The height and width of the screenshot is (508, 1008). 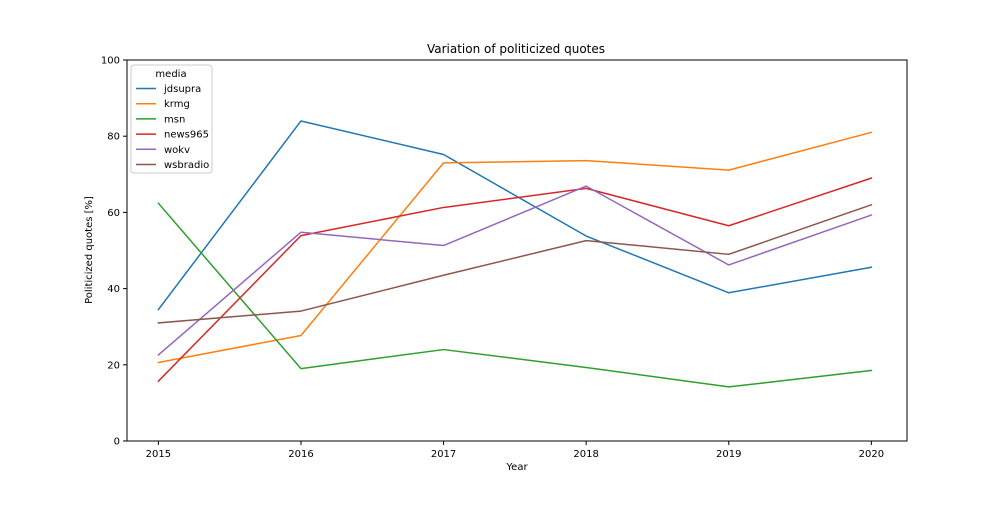 What do you see at coordinates (177, 150) in the screenshot?
I see `legend-label-wokv: wokv` at bounding box center [177, 150].